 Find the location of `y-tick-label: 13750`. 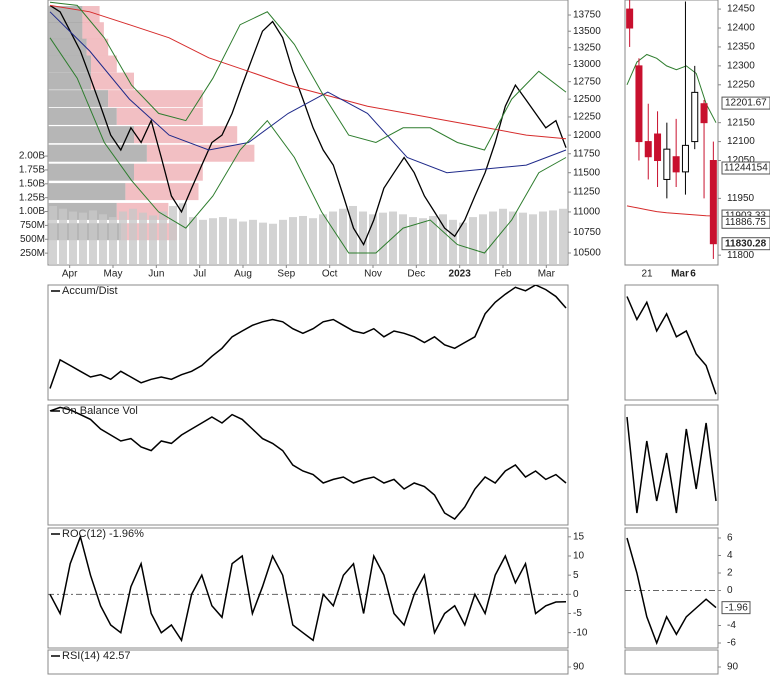

y-tick-label: 13750 is located at coordinates (587, 15).